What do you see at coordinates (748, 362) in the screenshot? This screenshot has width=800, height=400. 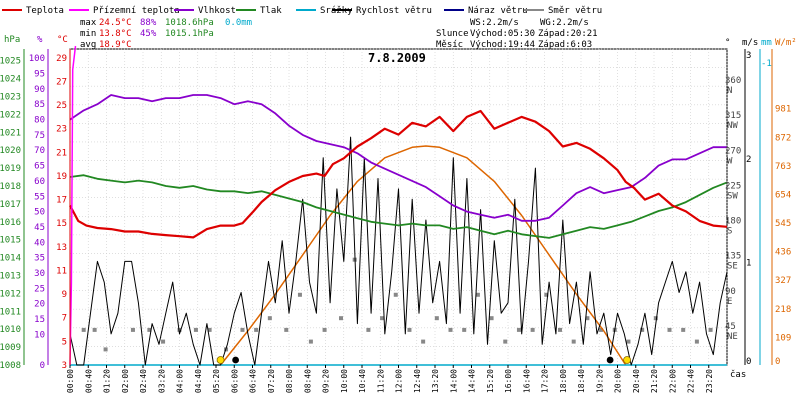 I see `wind-speed-tick-label: 0` at bounding box center [748, 362].